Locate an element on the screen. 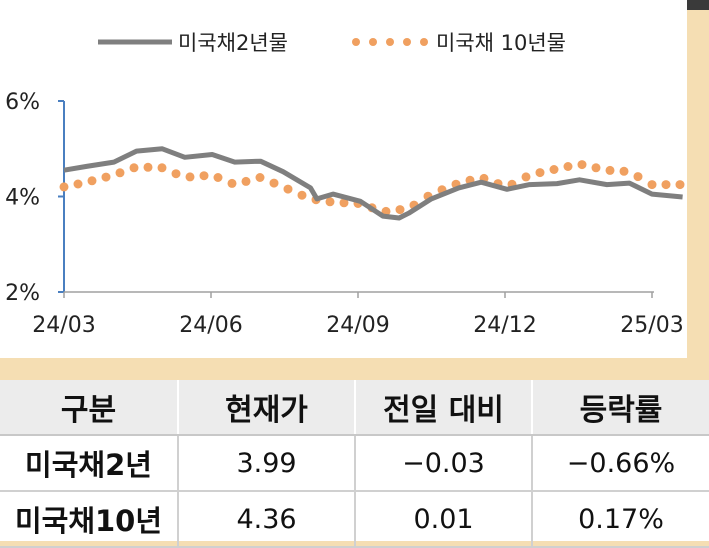  y-tick-label: 6% is located at coordinates (22, 102).